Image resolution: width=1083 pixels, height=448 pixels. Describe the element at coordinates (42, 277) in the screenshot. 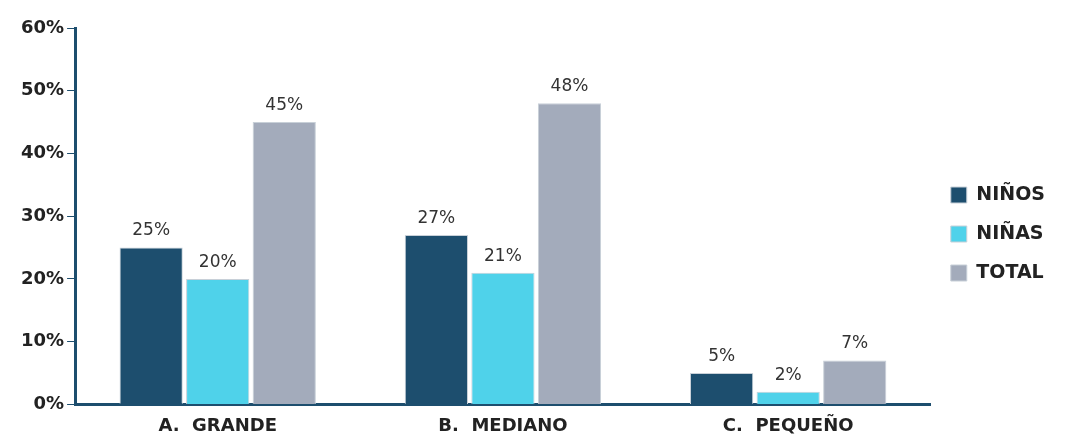

I see `y-tick-label: 20%` at that location.